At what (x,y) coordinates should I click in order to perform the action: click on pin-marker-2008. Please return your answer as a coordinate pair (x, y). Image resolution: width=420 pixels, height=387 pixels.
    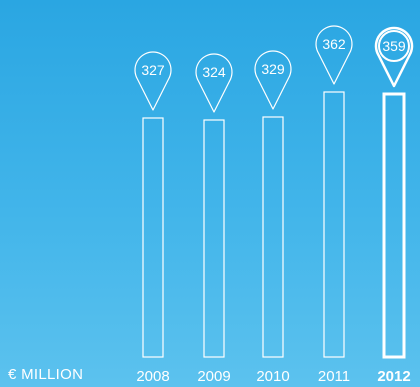
    Looking at the image, I should click on (153, 81).